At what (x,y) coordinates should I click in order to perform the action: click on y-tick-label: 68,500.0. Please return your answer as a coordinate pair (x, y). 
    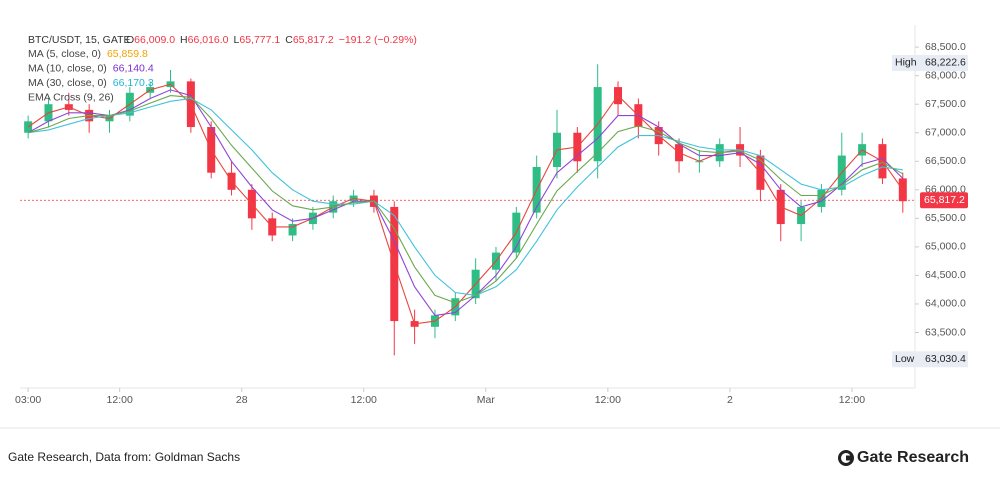
    Looking at the image, I should click on (945, 47).